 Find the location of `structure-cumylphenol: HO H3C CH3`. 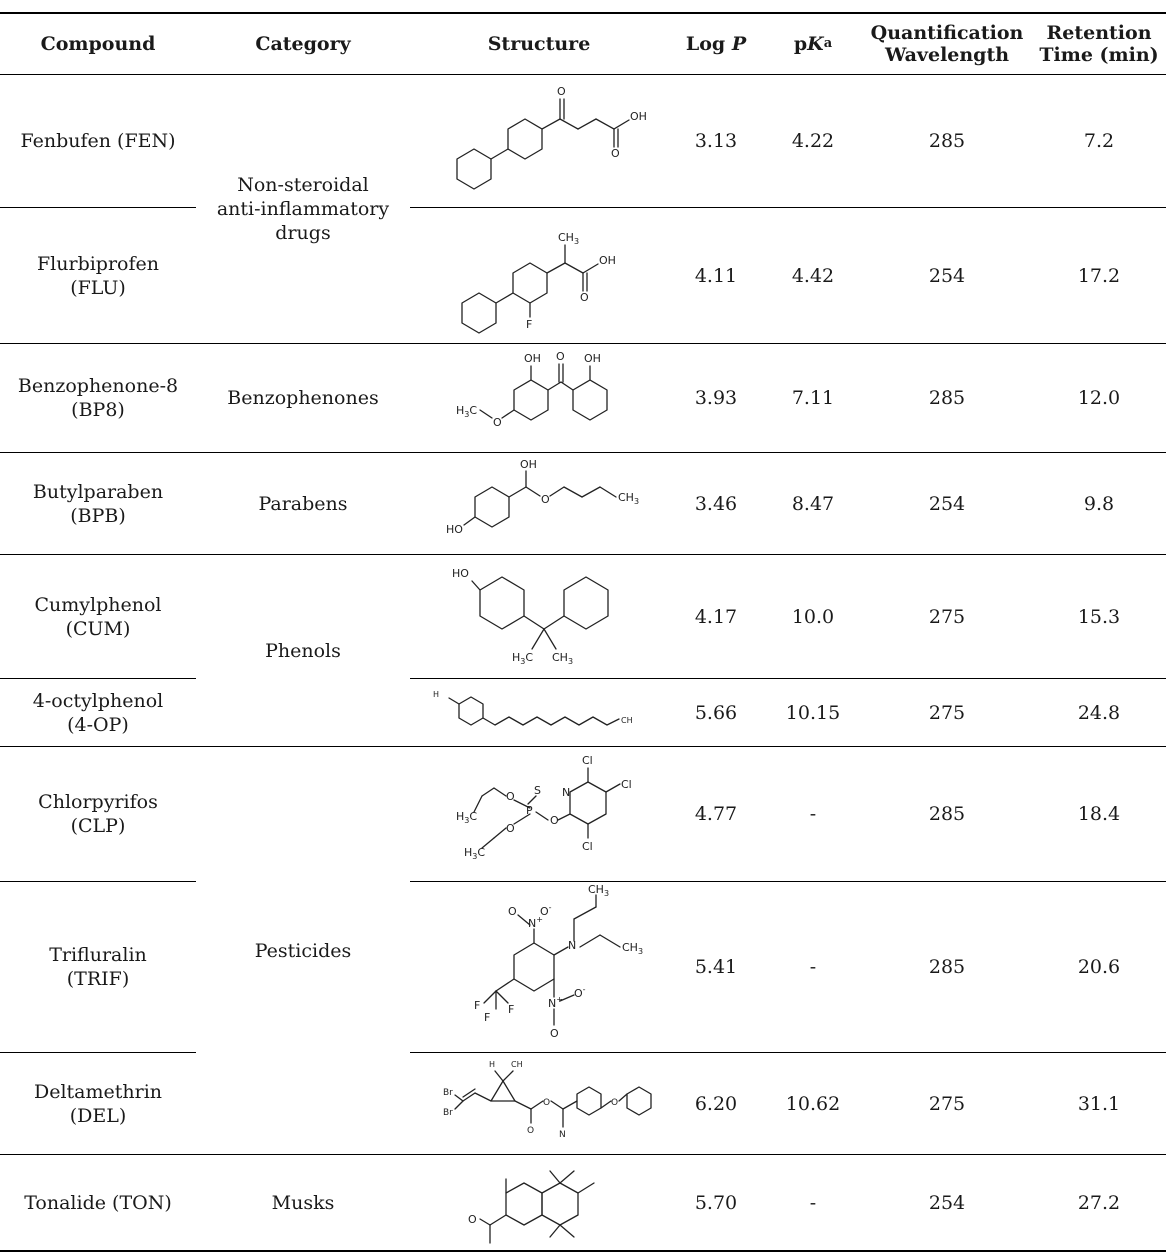

structure-cumylphenol: HO H3C CH3 is located at coordinates (539, 616).